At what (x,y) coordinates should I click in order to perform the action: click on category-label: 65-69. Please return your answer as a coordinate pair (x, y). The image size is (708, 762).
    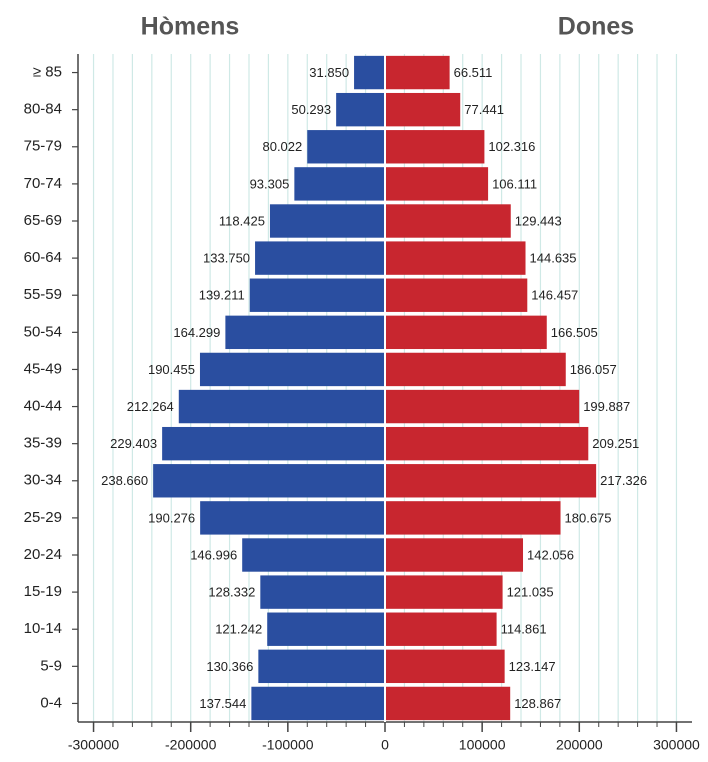
    Looking at the image, I should click on (43, 220).